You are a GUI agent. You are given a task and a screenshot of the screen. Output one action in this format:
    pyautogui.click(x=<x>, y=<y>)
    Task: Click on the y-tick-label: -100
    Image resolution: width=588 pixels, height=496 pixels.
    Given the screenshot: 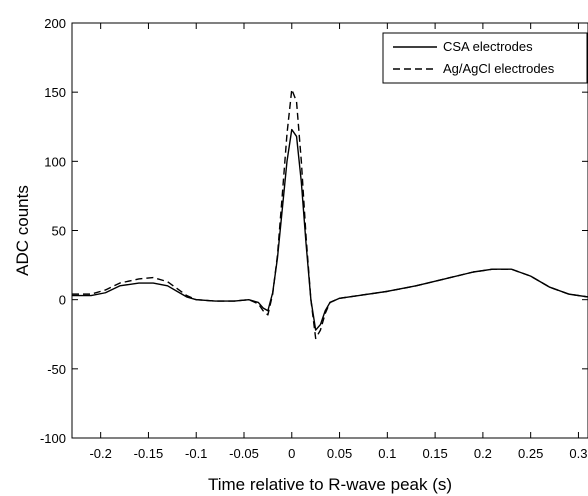 What is the action you would take?
    pyautogui.click(x=53, y=438)
    